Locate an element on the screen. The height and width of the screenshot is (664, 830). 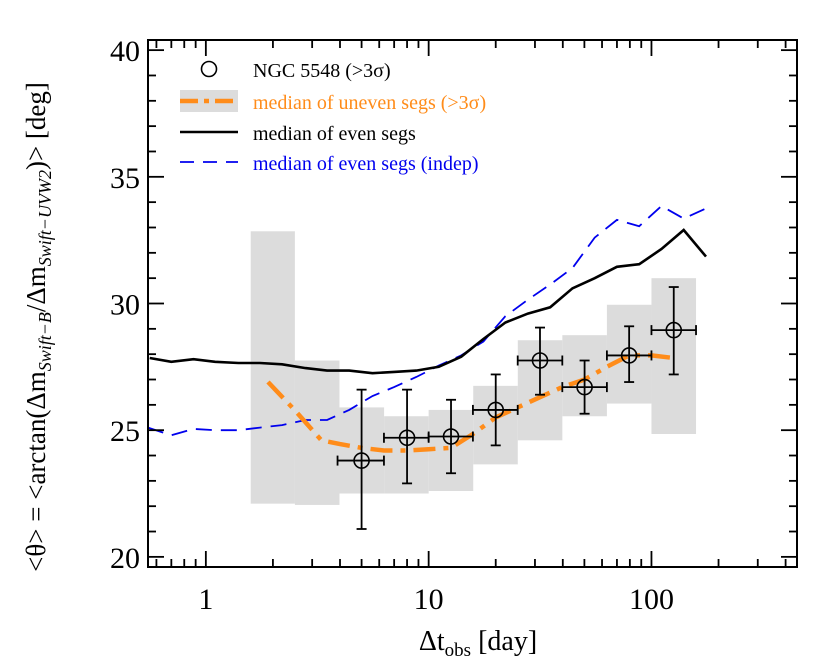
x-axis-label: Δtobs [day] is located at coordinates (478, 643).